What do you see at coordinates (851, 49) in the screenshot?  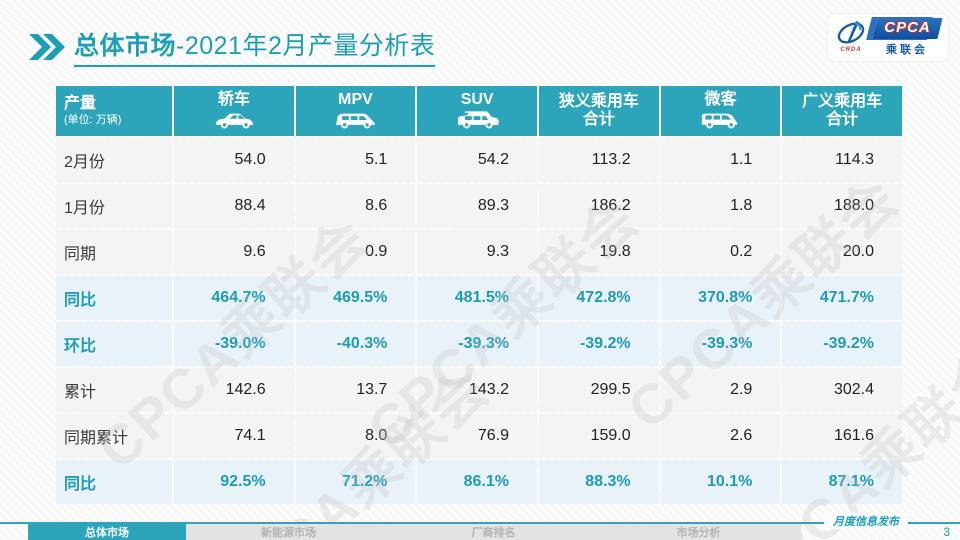 I see `crda-label: CRDA` at bounding box center [851, 49].